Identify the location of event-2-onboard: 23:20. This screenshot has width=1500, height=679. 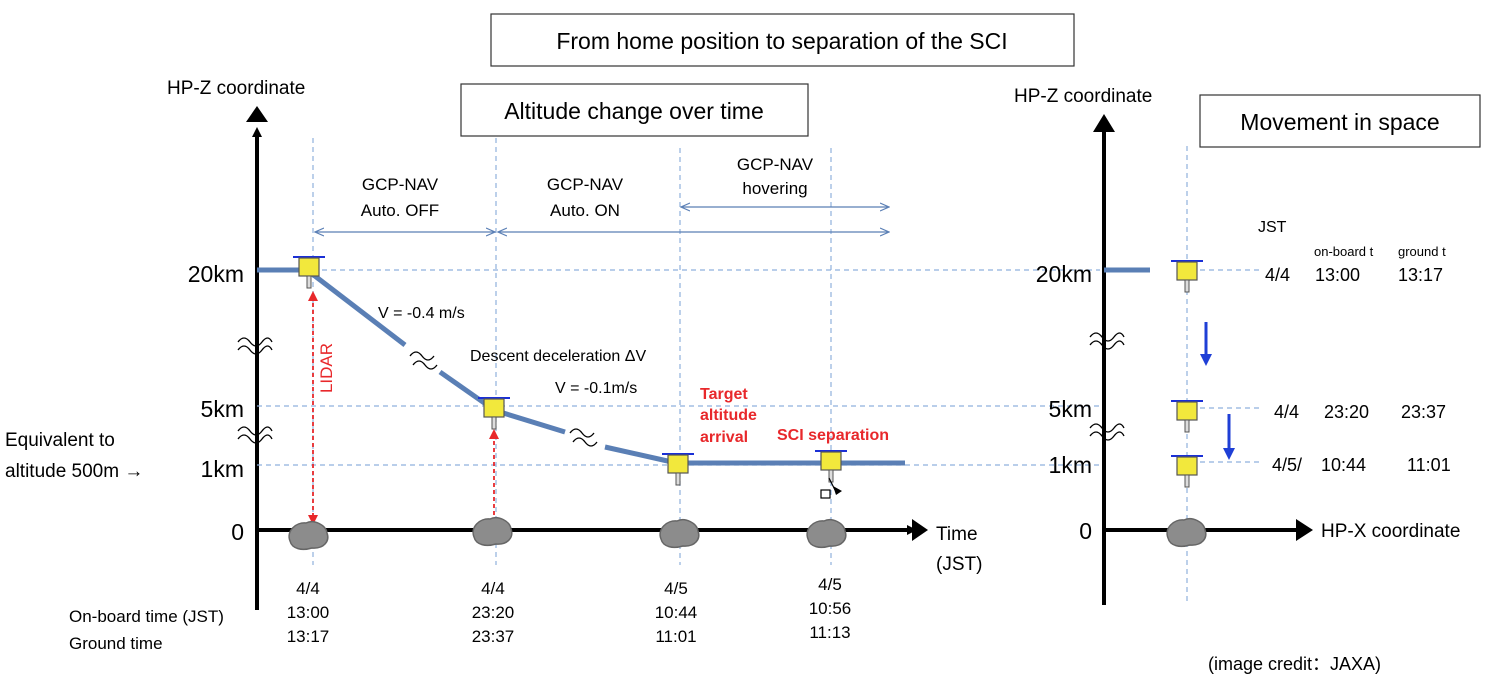
(493, 612).